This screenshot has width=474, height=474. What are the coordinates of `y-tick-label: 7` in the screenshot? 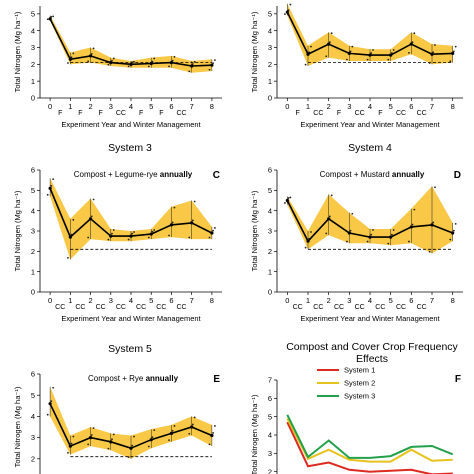 It's located at (270, 380).